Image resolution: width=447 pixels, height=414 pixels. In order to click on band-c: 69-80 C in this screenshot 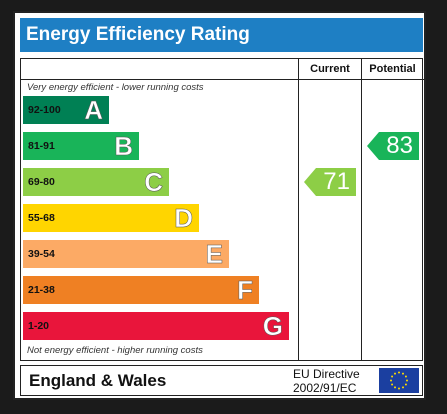, I will do `click(96, 182)`.